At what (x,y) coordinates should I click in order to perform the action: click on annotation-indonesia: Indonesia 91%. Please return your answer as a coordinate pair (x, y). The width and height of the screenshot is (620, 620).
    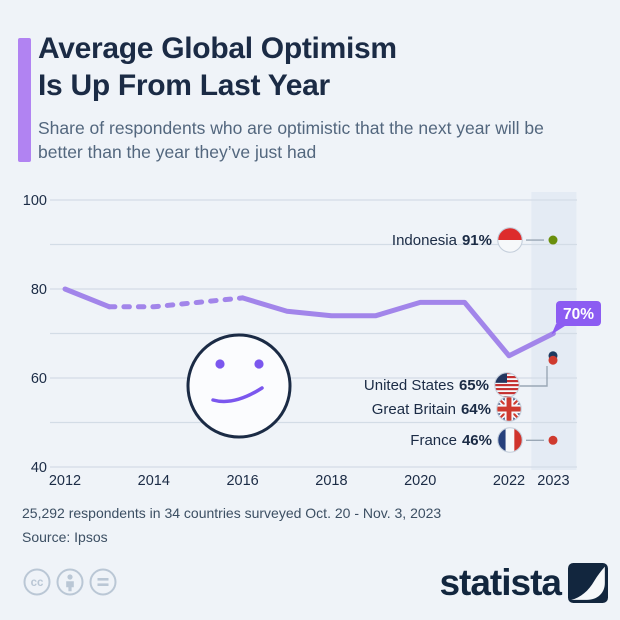
    Looking at the image, I should click on (457, 240).